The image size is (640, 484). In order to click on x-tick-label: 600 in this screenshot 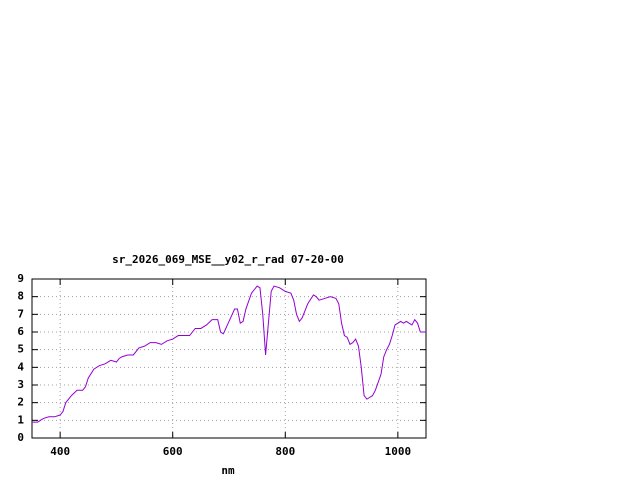, I will do `click(173, 451)`.